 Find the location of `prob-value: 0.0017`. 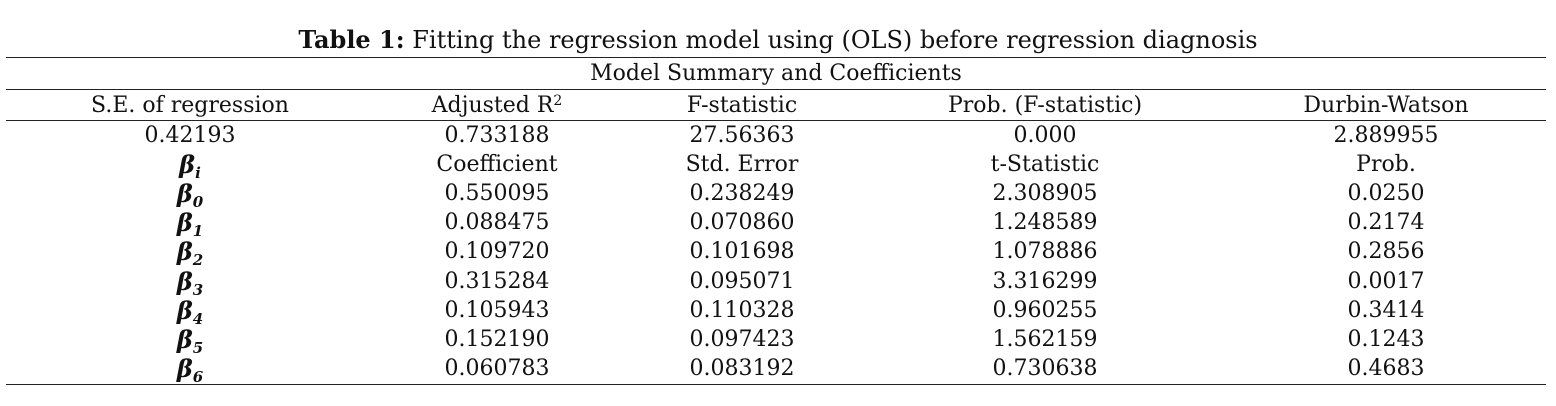

prob-value: 0.0017 is located at coordinates (1386, 281).